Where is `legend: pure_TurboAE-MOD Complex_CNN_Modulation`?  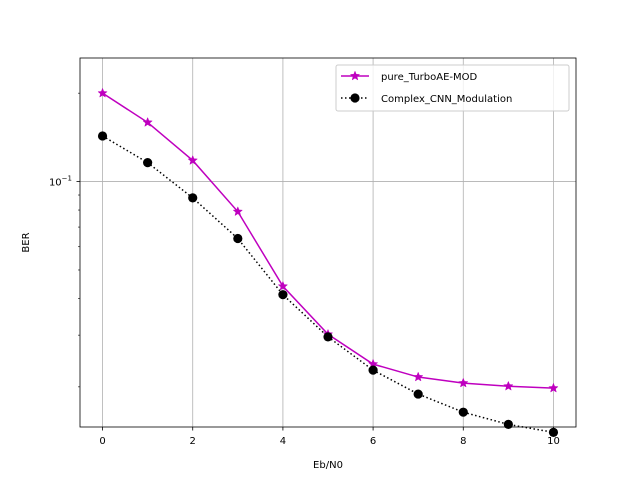 legend: pure_TurboAE-MOD Complex_CNN_Modulation is located at coordinates (452, 88).